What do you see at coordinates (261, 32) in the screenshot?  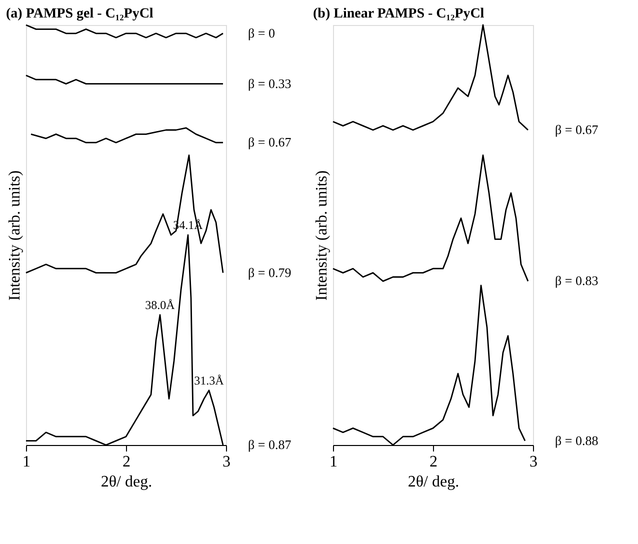 I see `series-label: β = 0` at bounding box center [261, 32].